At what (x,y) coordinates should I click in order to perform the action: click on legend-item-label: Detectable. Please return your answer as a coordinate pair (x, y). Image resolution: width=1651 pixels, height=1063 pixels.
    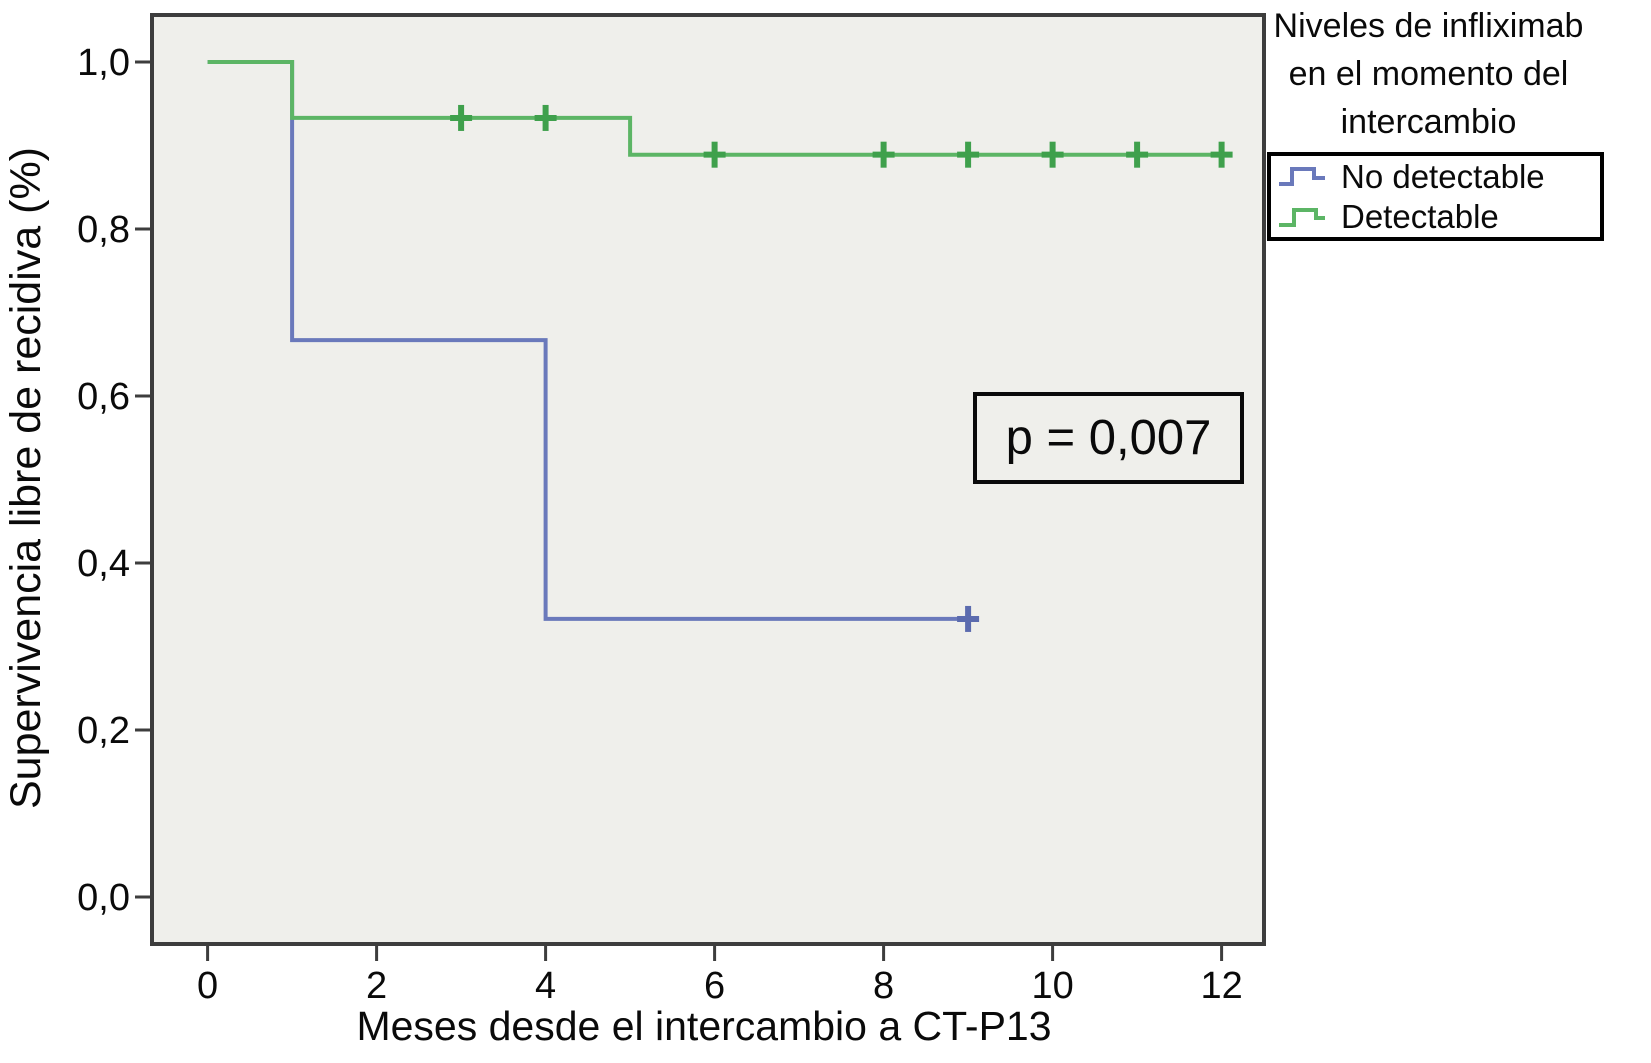
    Looking at the image, I should click on (1420, 216).